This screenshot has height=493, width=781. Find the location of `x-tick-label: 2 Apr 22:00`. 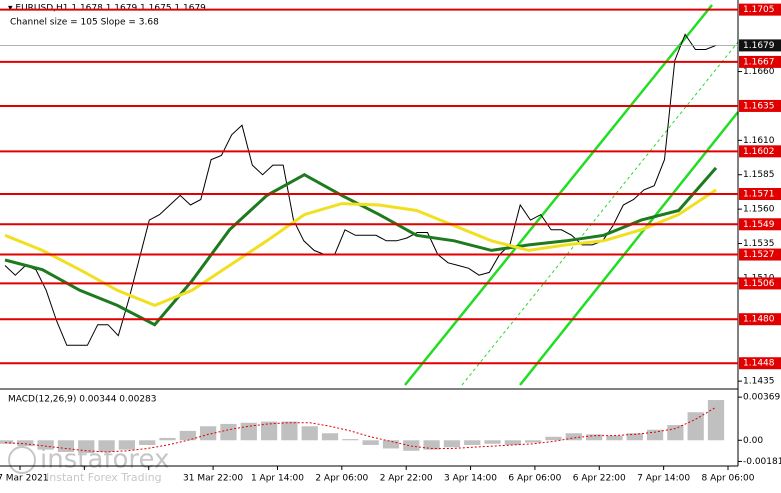

x-tick-label: 2 Apr 22:00 is located at coordinates (406, 479).